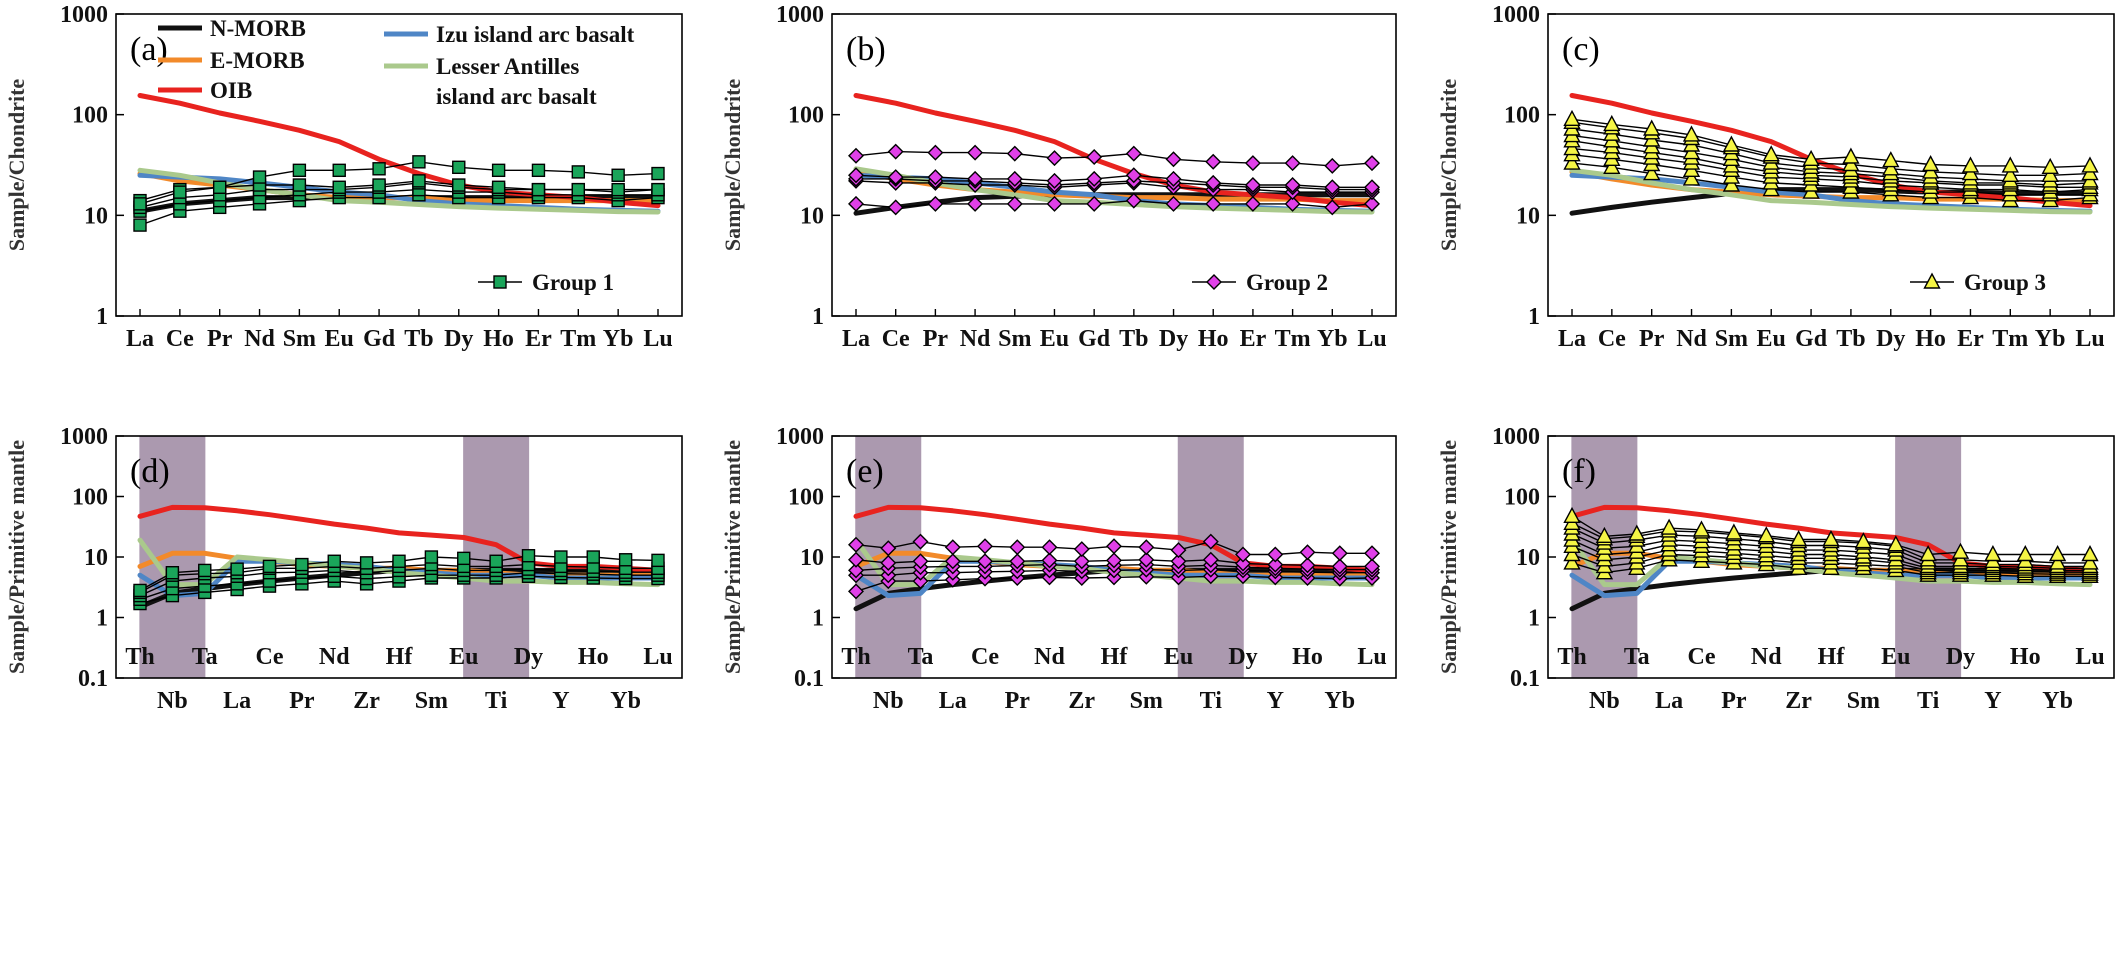  I want to click on sample-series, so click(1114, 548).